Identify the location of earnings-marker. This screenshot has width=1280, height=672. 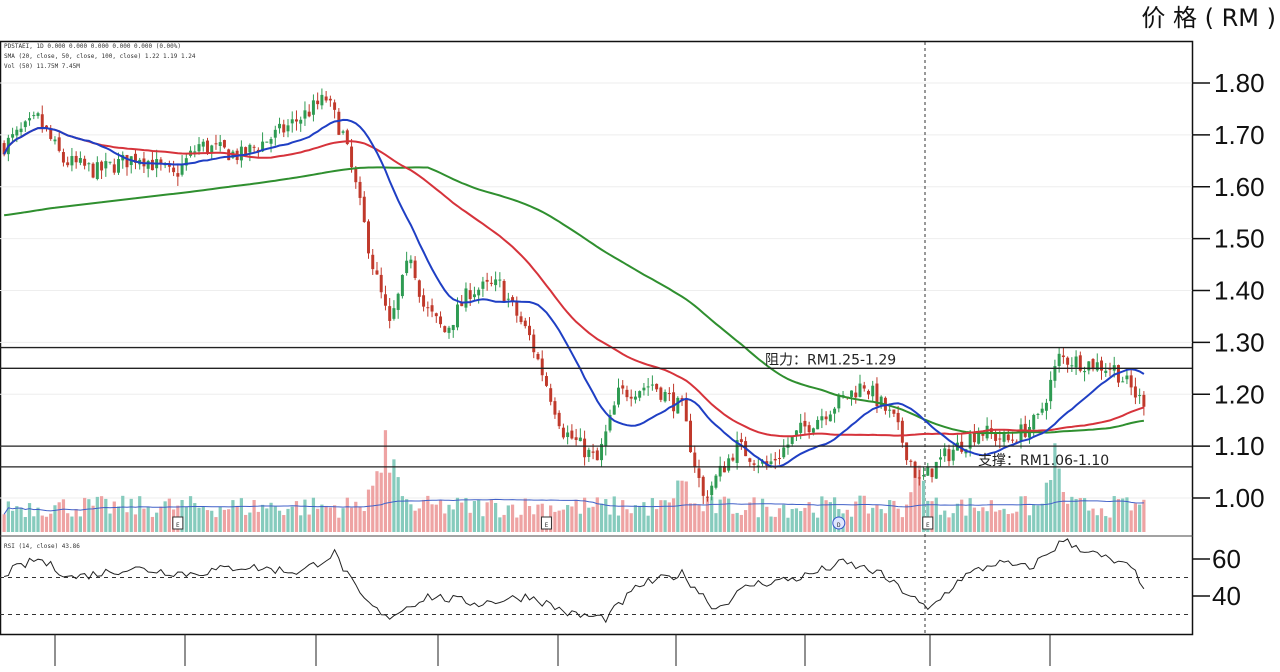
(928, 523).